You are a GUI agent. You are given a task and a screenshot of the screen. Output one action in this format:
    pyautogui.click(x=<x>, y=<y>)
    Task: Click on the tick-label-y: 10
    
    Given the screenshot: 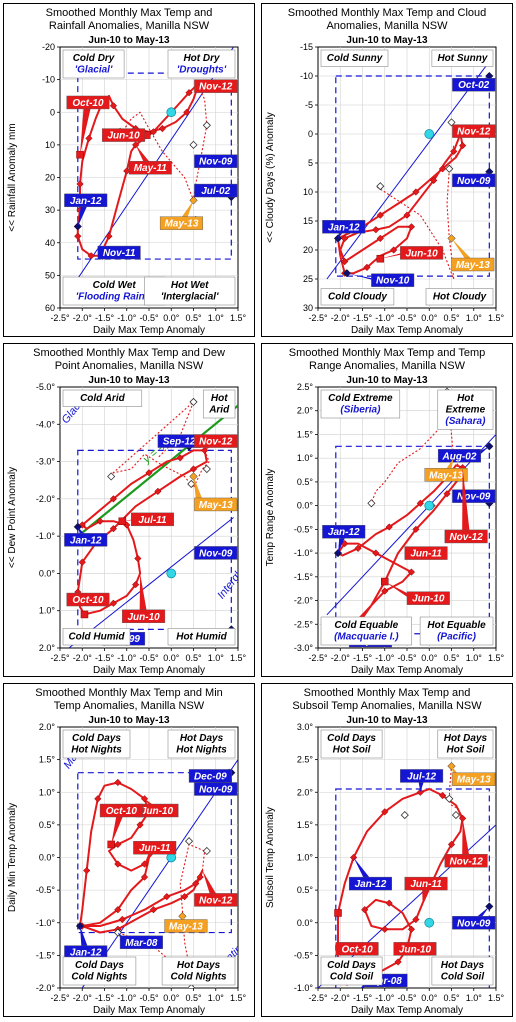 What is the action you would take?
    pyautogui.click(x=308, y=192)
    